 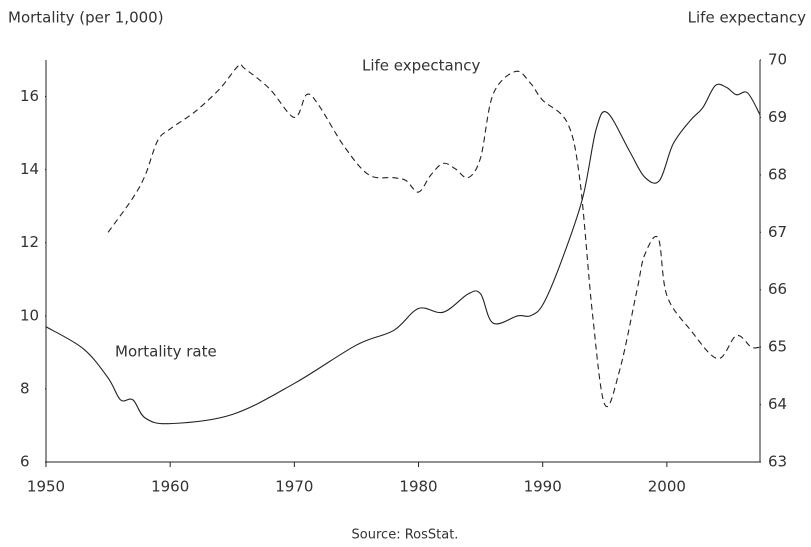 I want to click on y-tick-label: 8, so click(x=25, y=388).